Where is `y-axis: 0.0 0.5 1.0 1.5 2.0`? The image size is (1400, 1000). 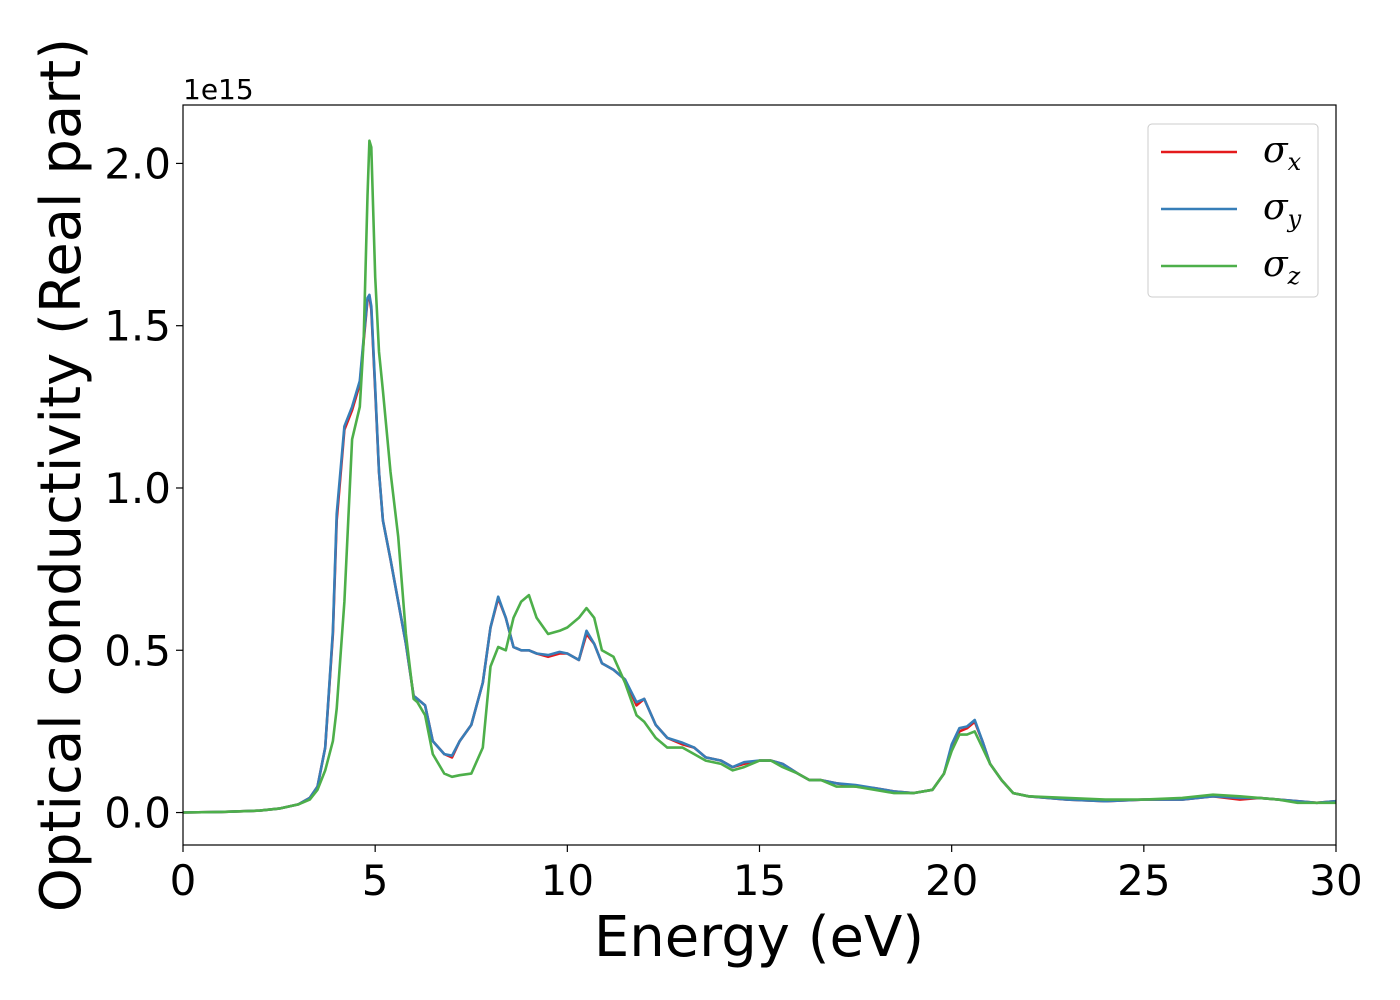 y-axis: 0.0 0.5 1.0 1.5 2.0 is located at coordinates (143, 488).